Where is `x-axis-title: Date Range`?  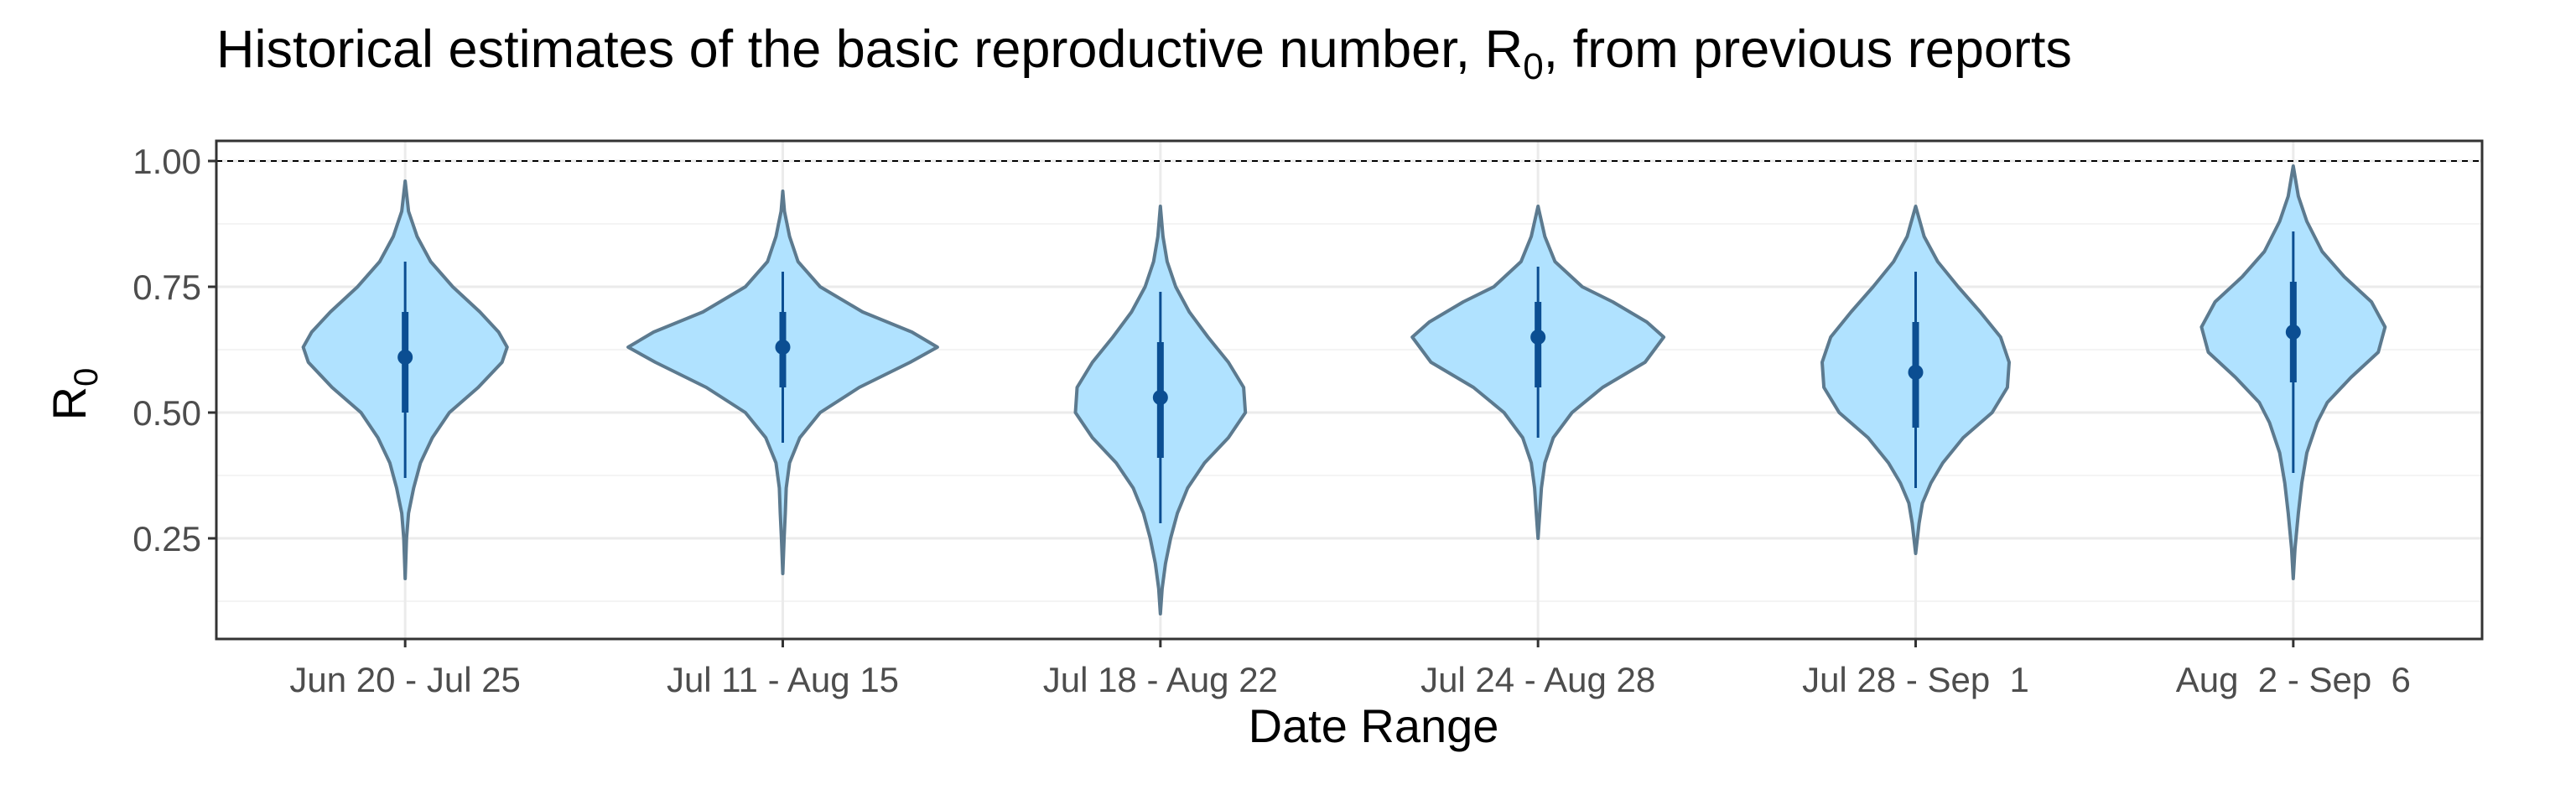 x-axis-title: Date Range is located at coordinates (1374, 725).